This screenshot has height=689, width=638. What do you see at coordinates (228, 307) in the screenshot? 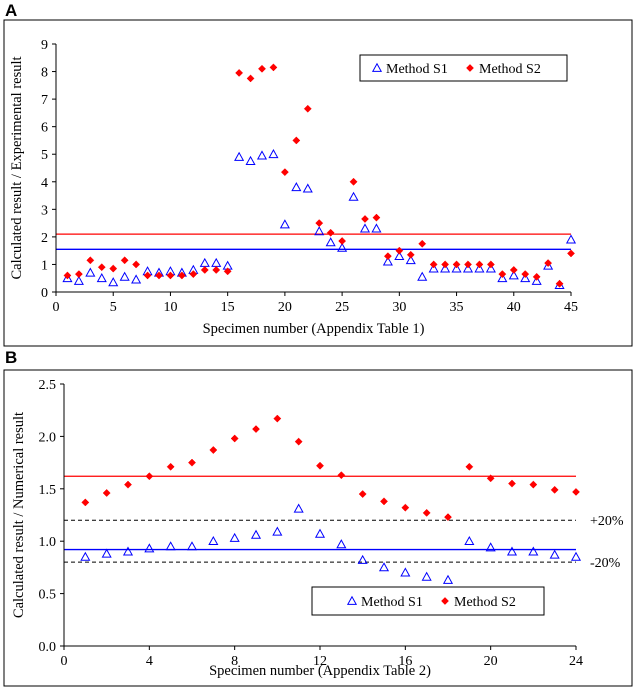
I see `x-tick-label: 15` at bounding box center [228, 307].